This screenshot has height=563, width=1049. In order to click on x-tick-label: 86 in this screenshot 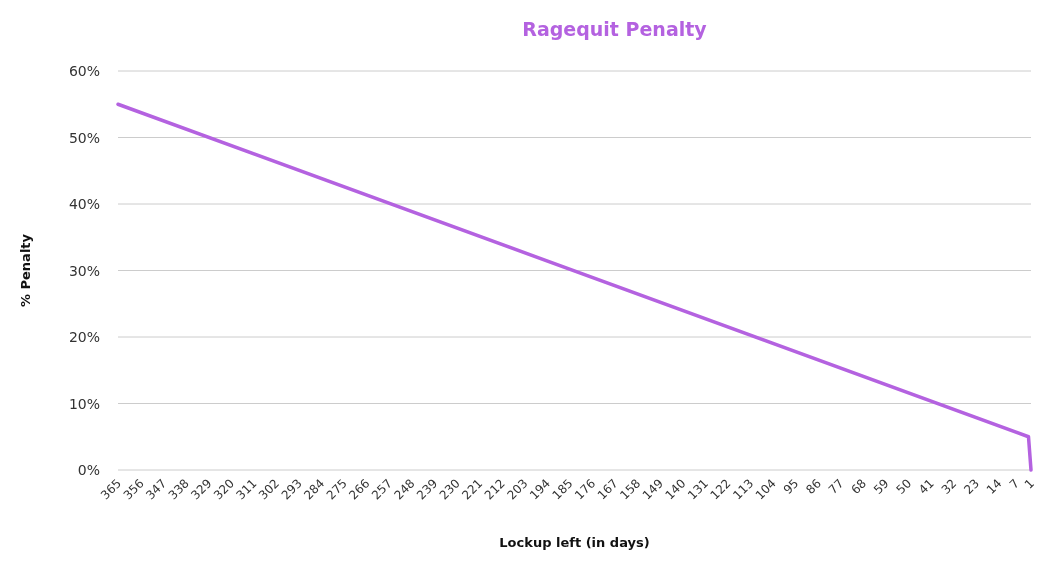, I will do `click(813, 486)`.